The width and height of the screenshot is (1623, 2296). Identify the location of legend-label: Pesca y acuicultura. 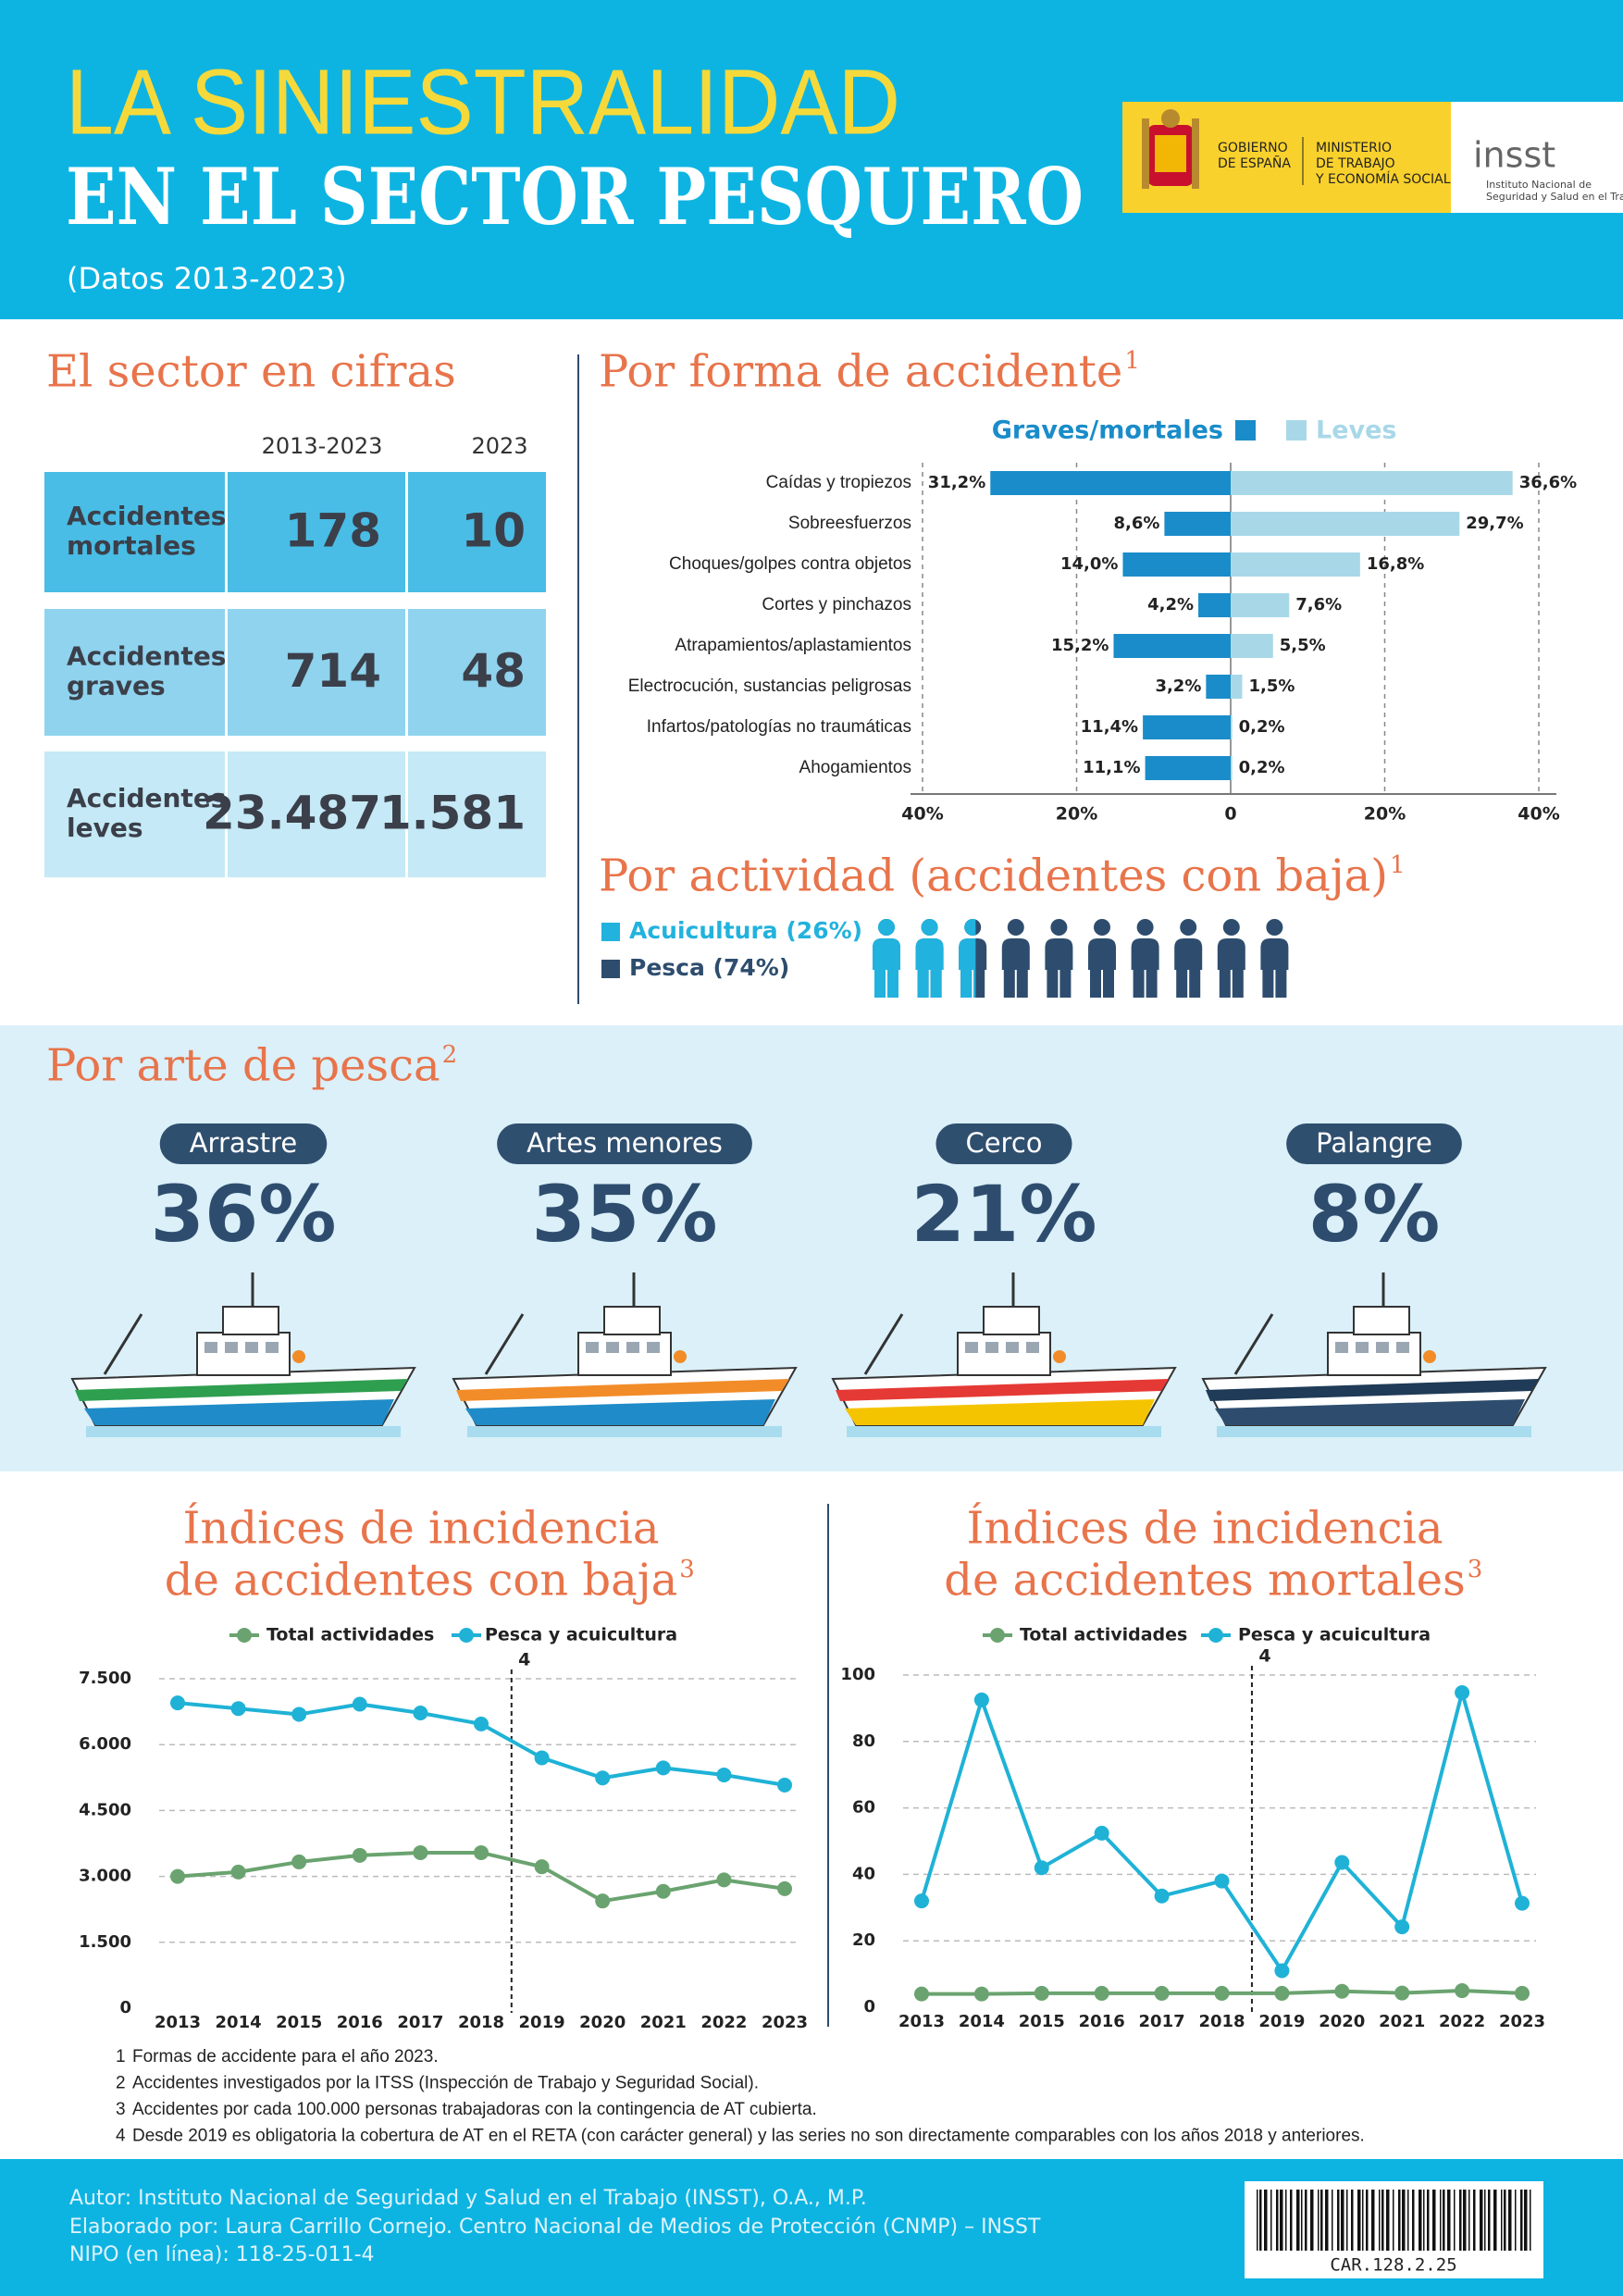
(1334, 1635).